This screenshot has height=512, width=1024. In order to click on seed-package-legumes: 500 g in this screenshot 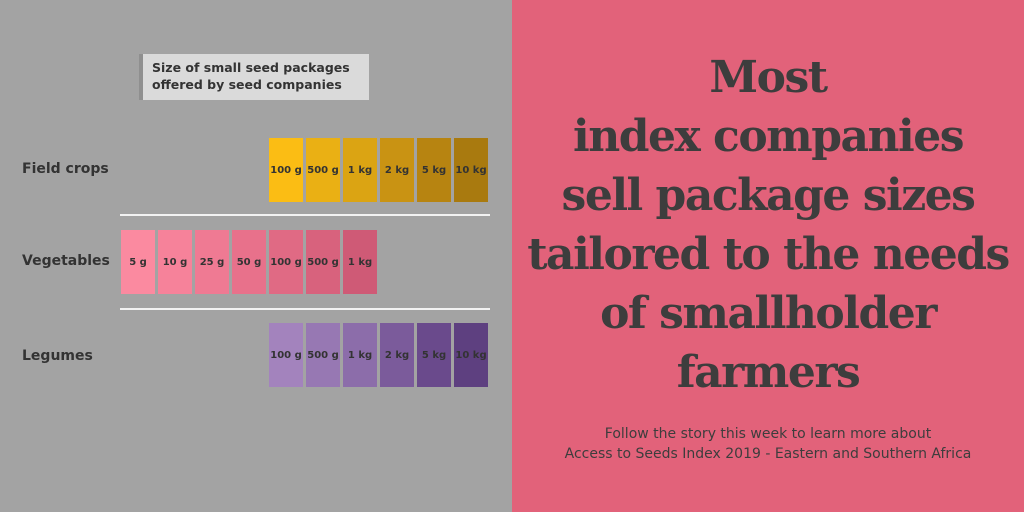, I will do `click(323, 355)`.